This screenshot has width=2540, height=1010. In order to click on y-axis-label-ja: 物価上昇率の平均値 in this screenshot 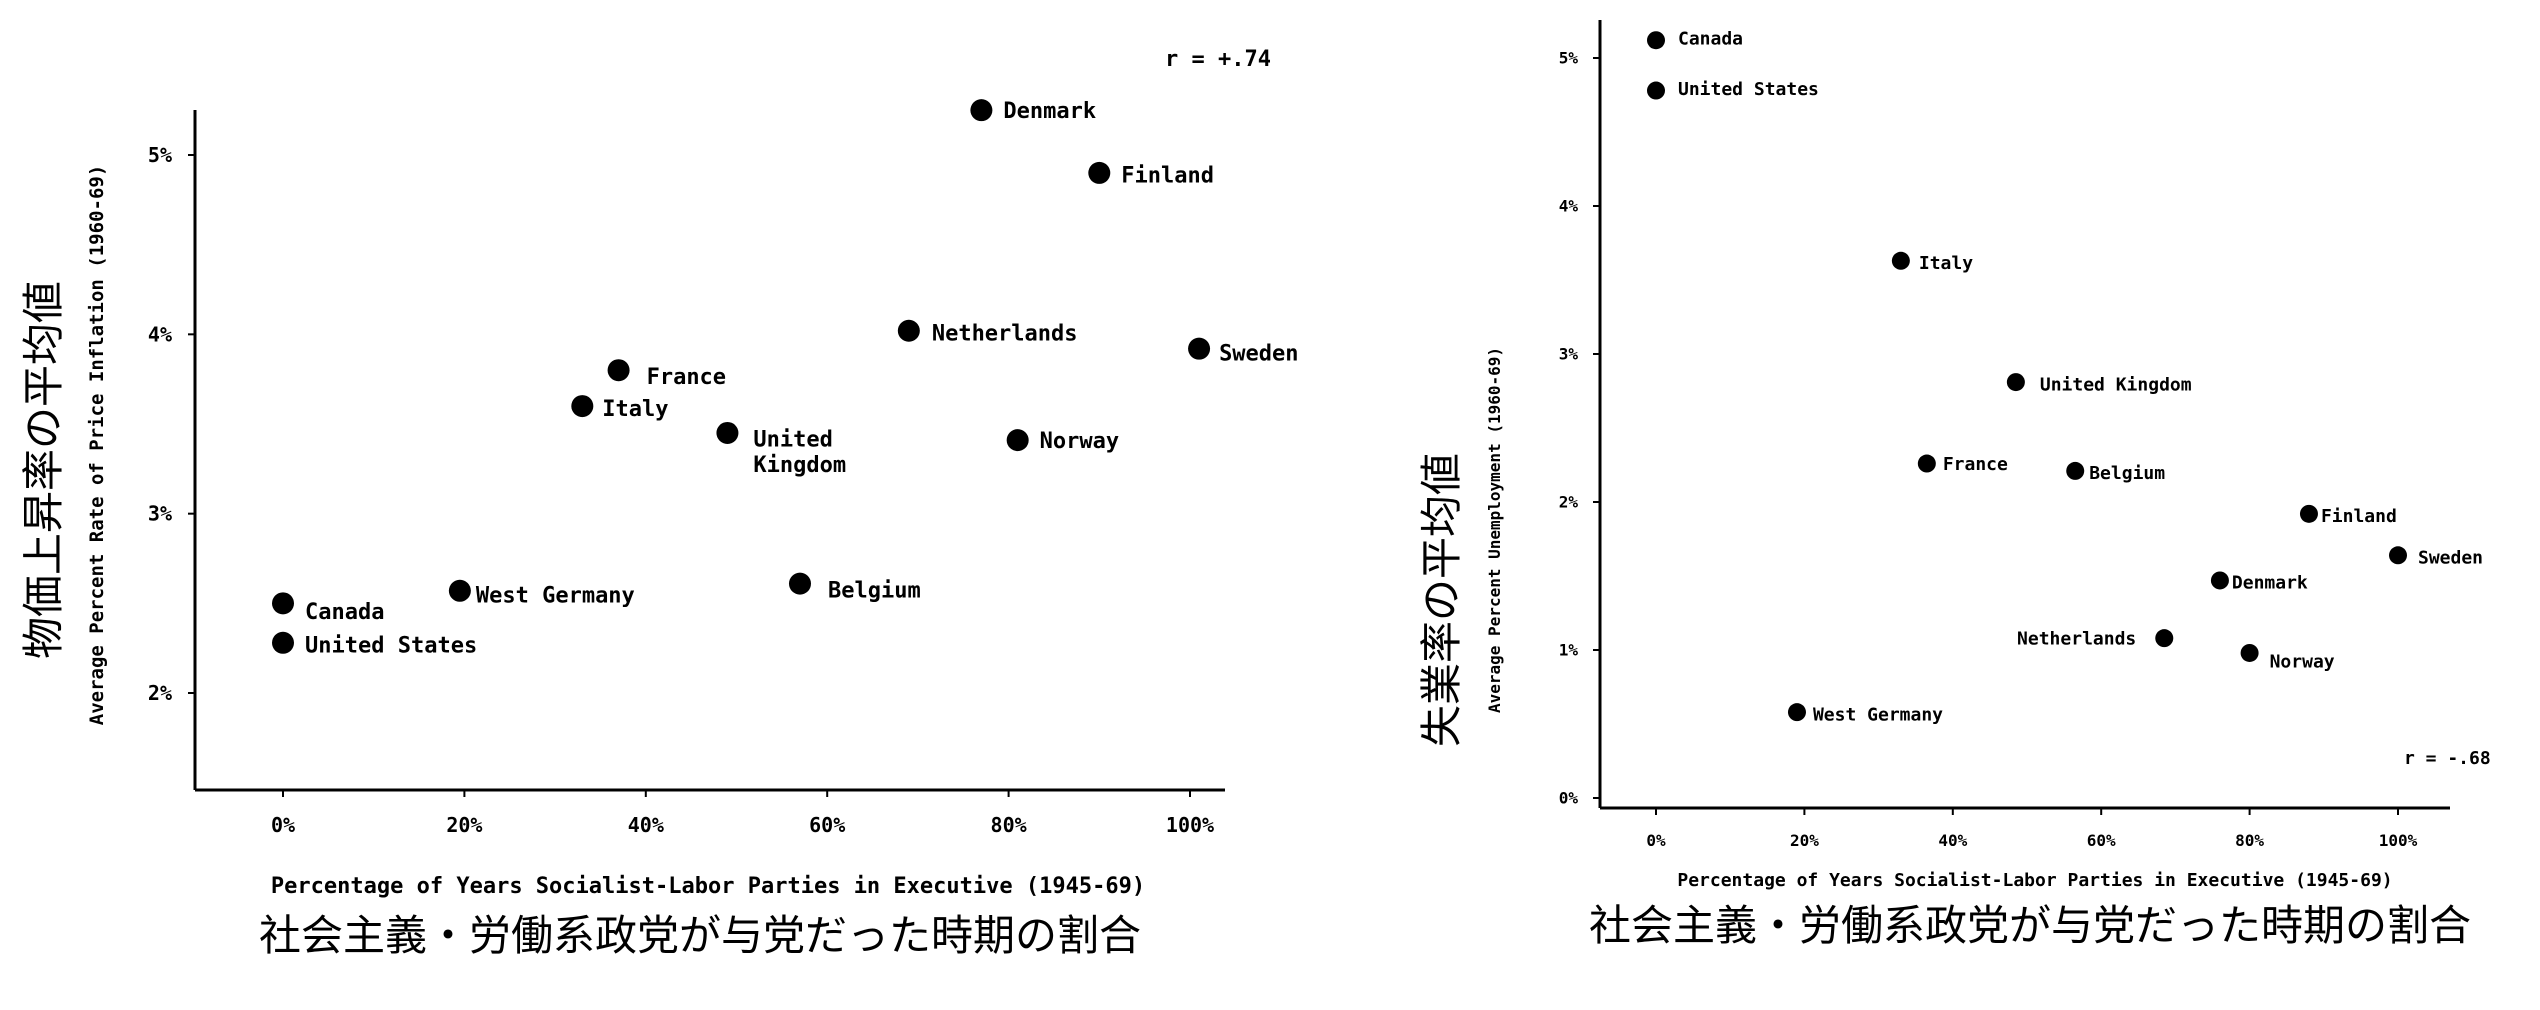, I will do `click(43, 470)`.